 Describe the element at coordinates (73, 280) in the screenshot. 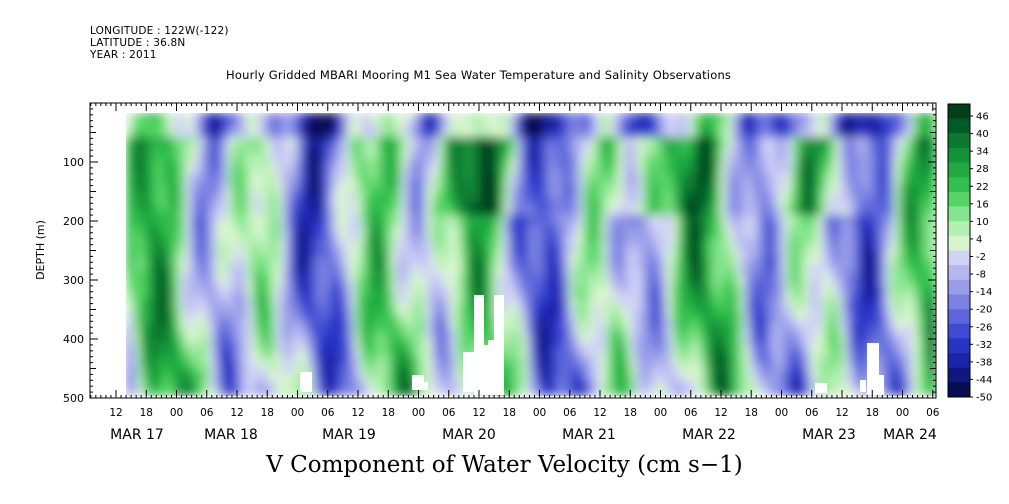

I see `y-tick-label: 300` at that location.